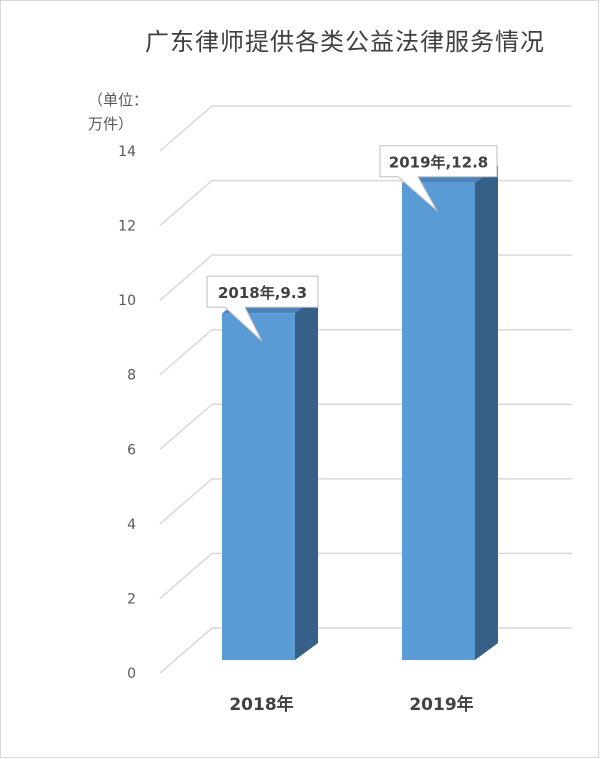  Describe the element at coordinates (127, 227) in the screenshot. I see `y-tick-label: 12` at that location.